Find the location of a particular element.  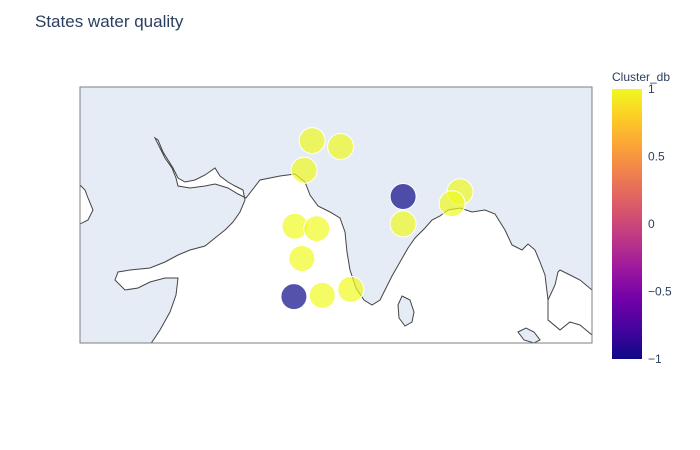

colorbar-gradient is located at coordinates (627, 224).